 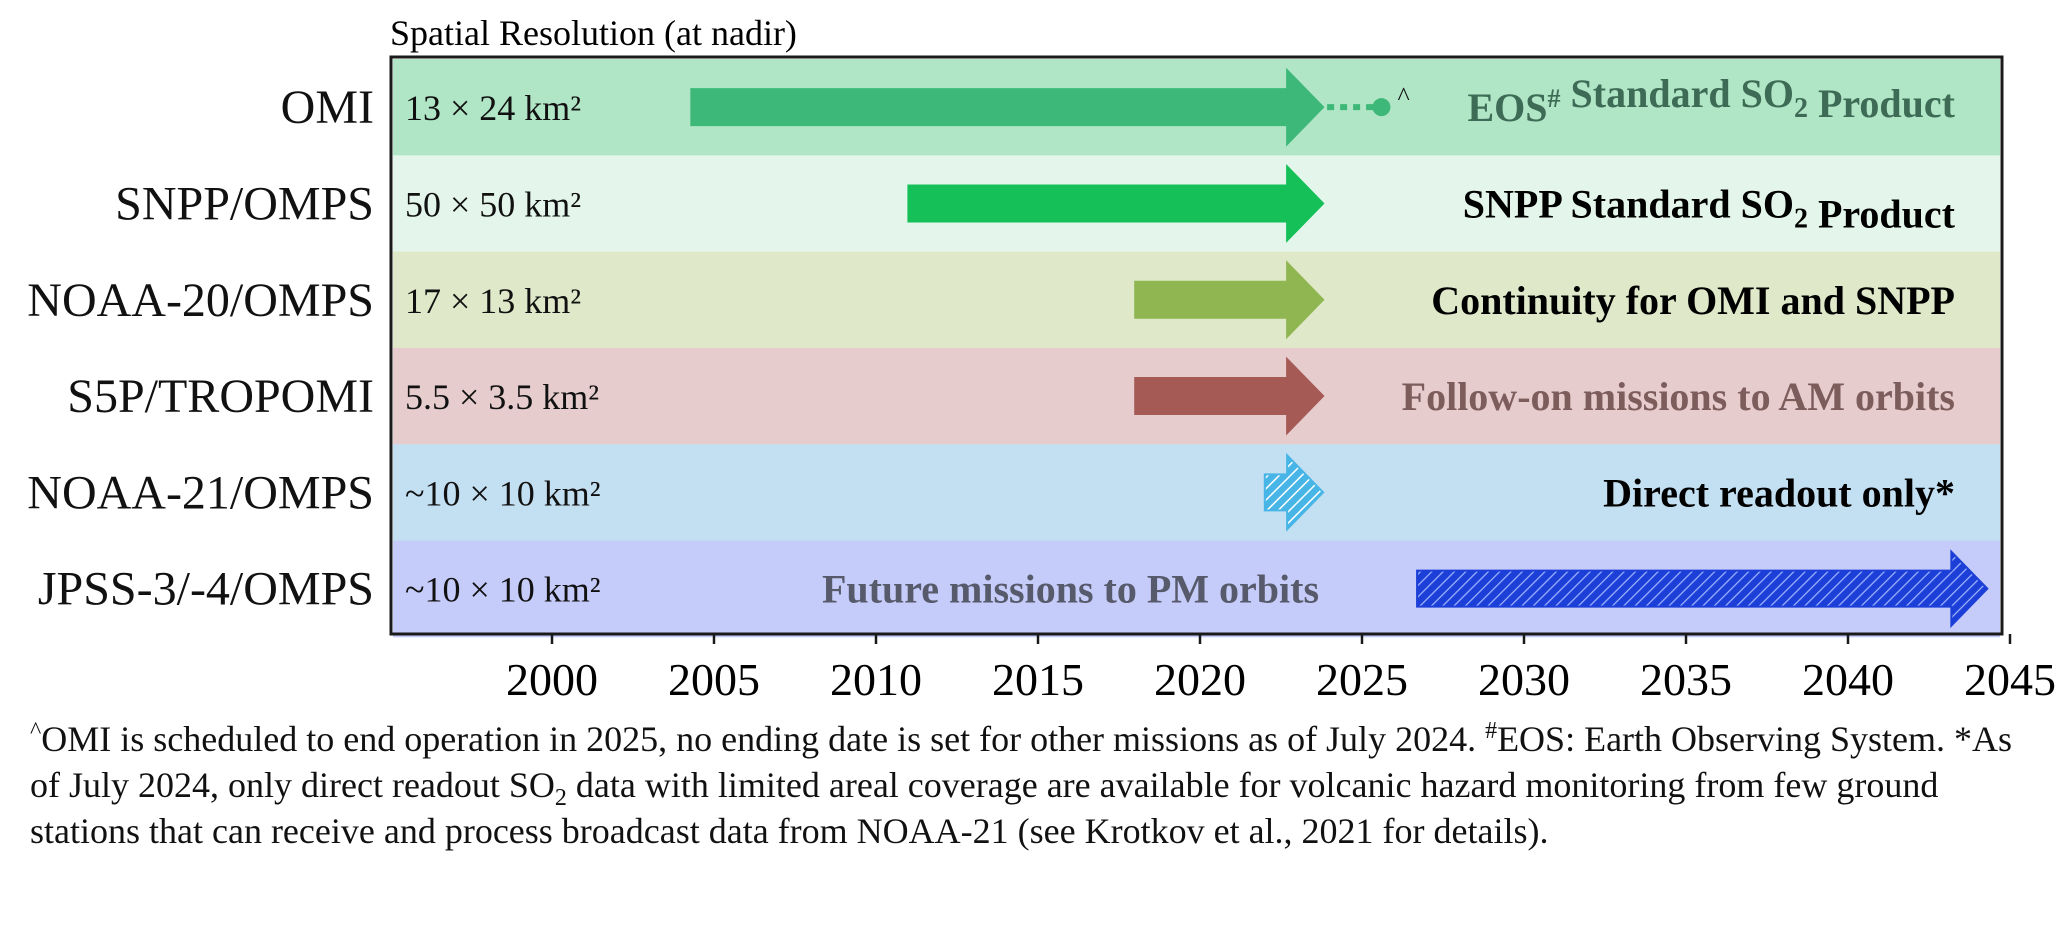 What do you see at coordinates (493, 204) in the screenshot?
I see `resolution-snpp-omps: 50 × 50 km²` at bounding box center [493, 204].